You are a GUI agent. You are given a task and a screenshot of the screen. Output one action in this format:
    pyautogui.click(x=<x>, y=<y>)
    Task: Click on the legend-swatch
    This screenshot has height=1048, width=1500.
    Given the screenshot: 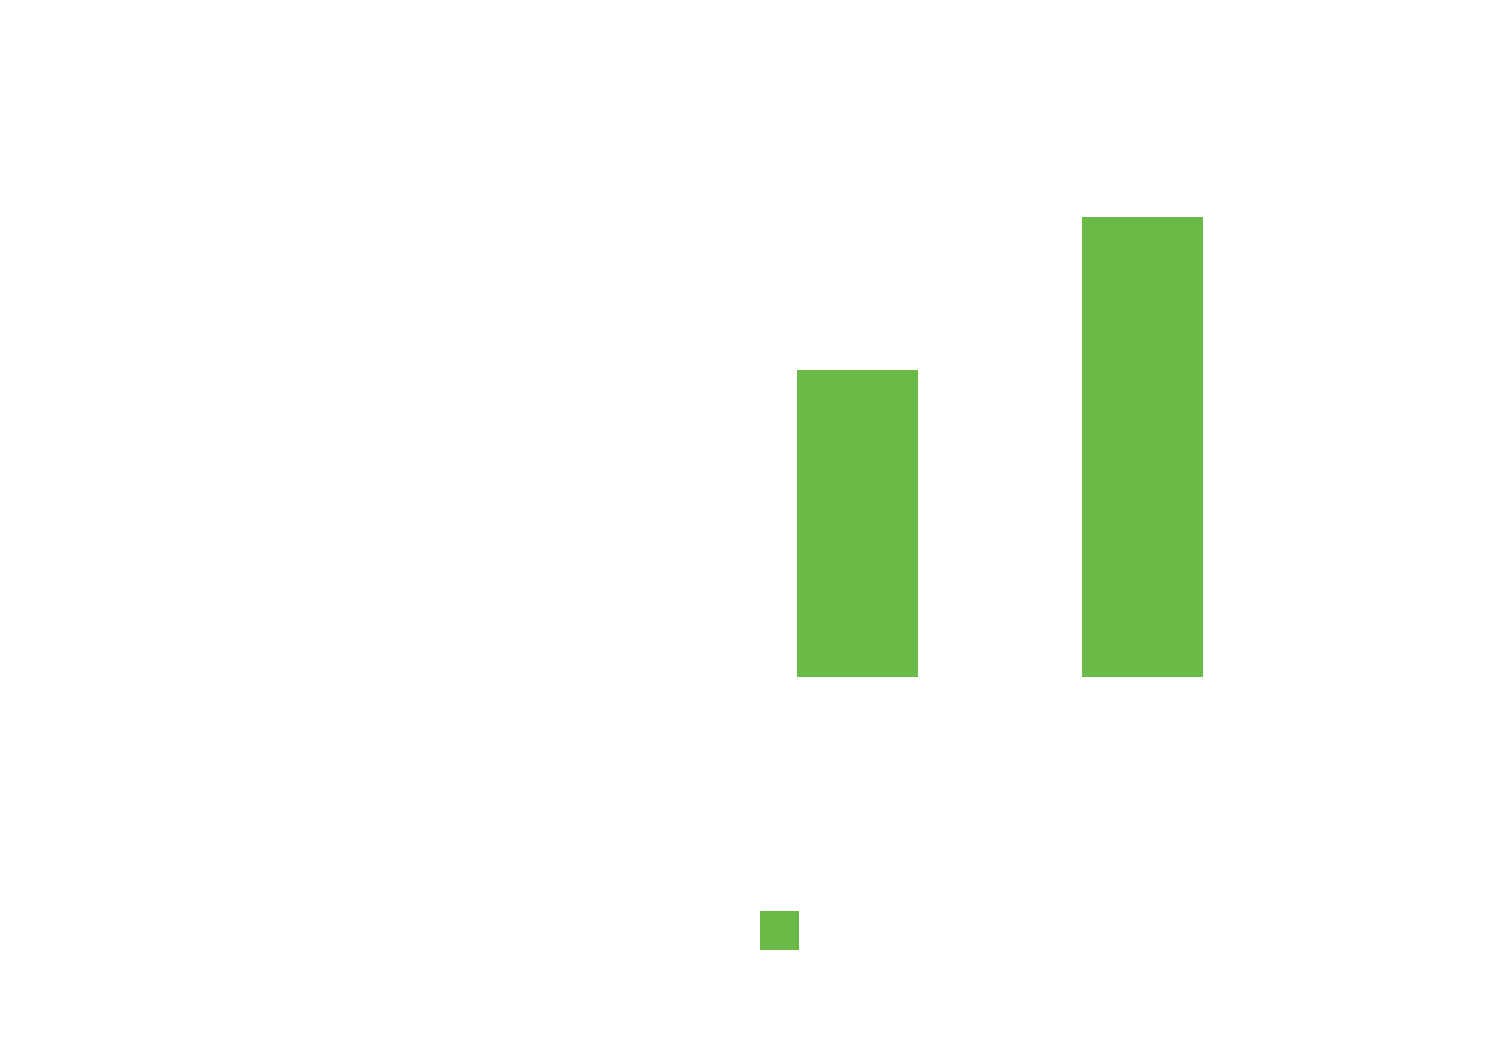 What is the action you would take?
    pyautogui.click(x=779, y=930)
    